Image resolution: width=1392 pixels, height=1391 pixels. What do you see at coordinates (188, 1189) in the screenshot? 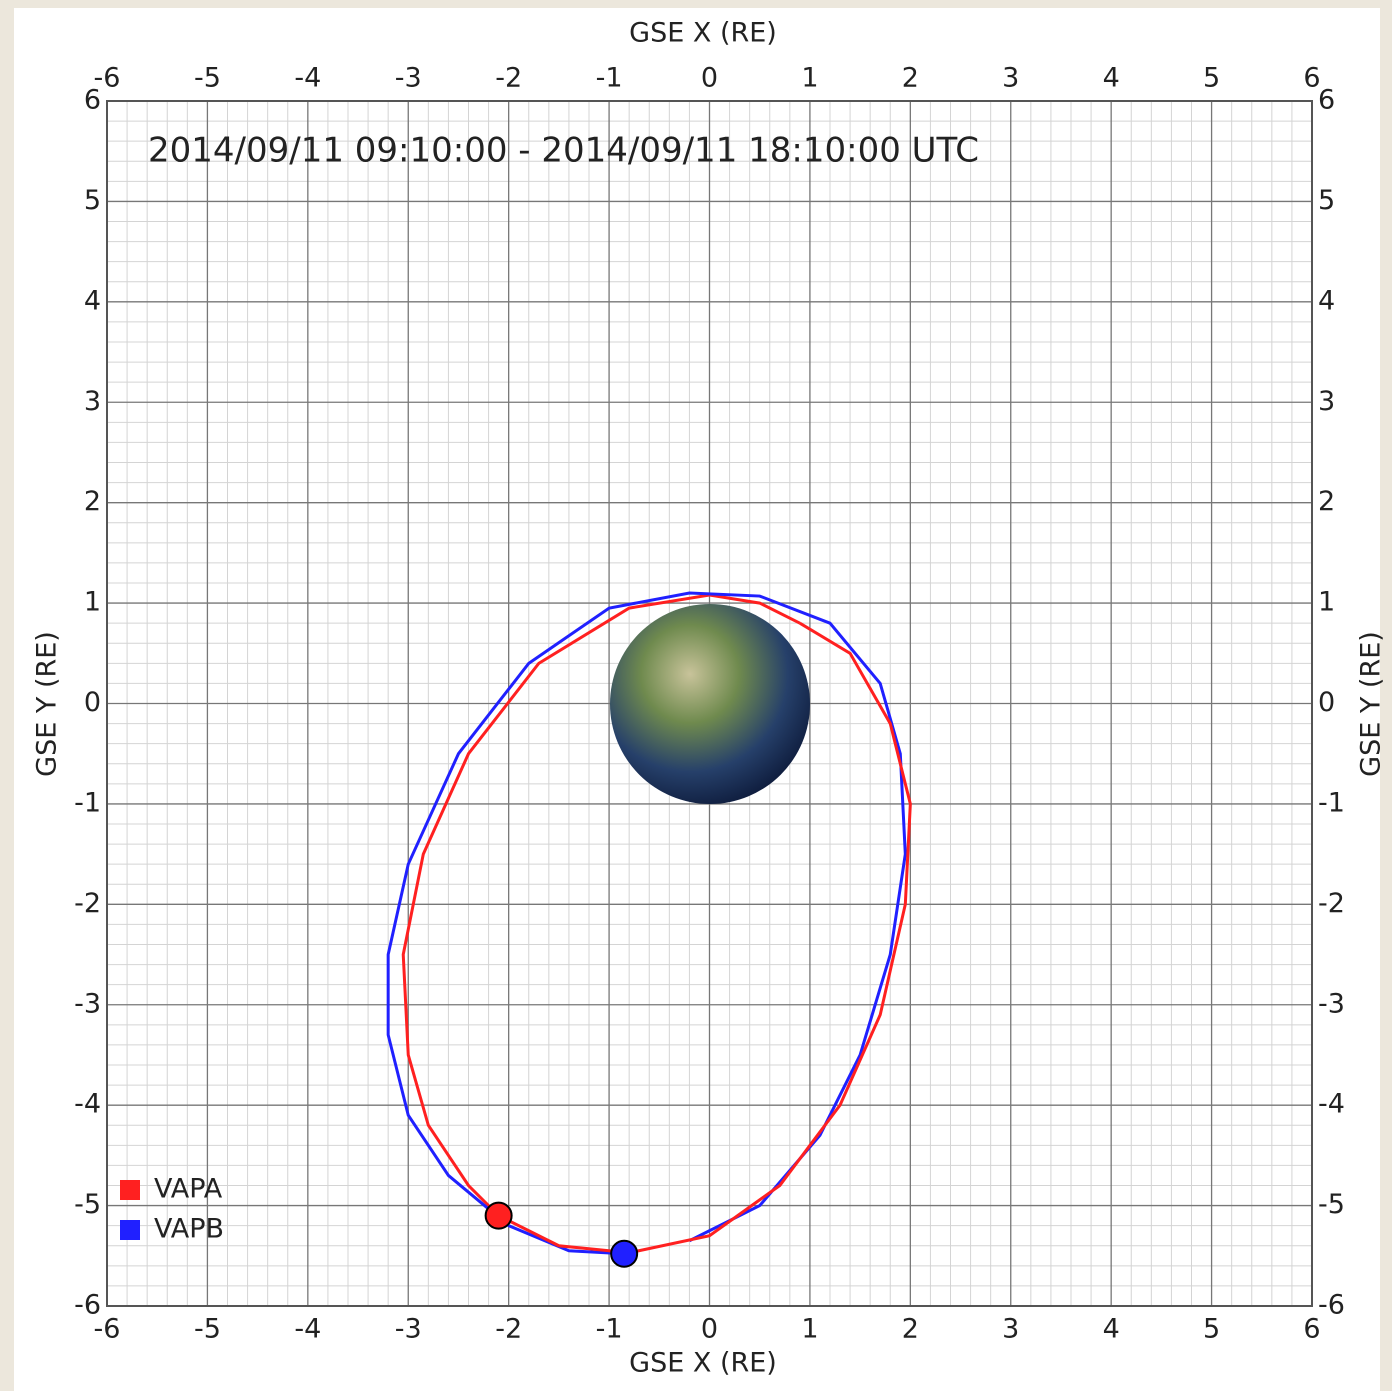
I see `legend-label: VAPA` at bounding box center [188, 1189].